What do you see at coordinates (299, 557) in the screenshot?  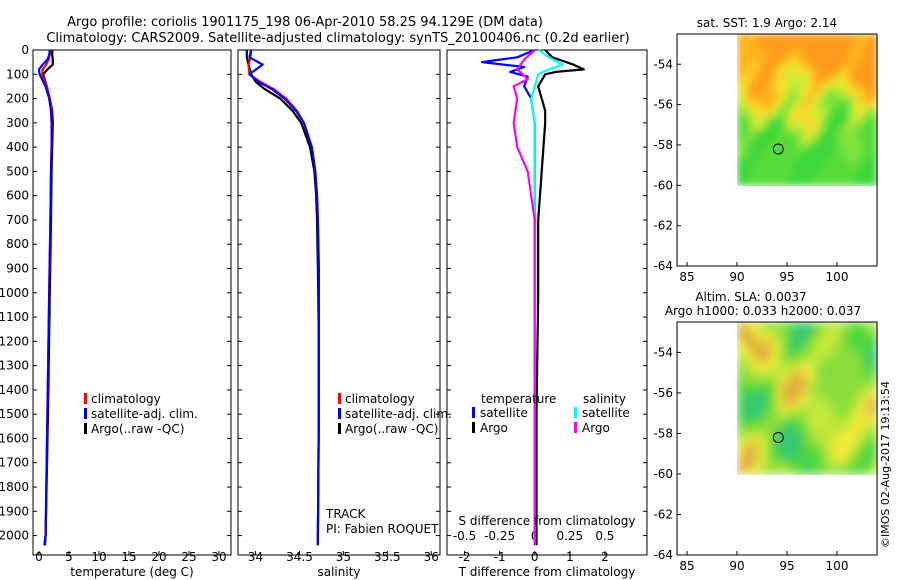 I see `xtick-label: 34.5` at bounding box center [299, 557].